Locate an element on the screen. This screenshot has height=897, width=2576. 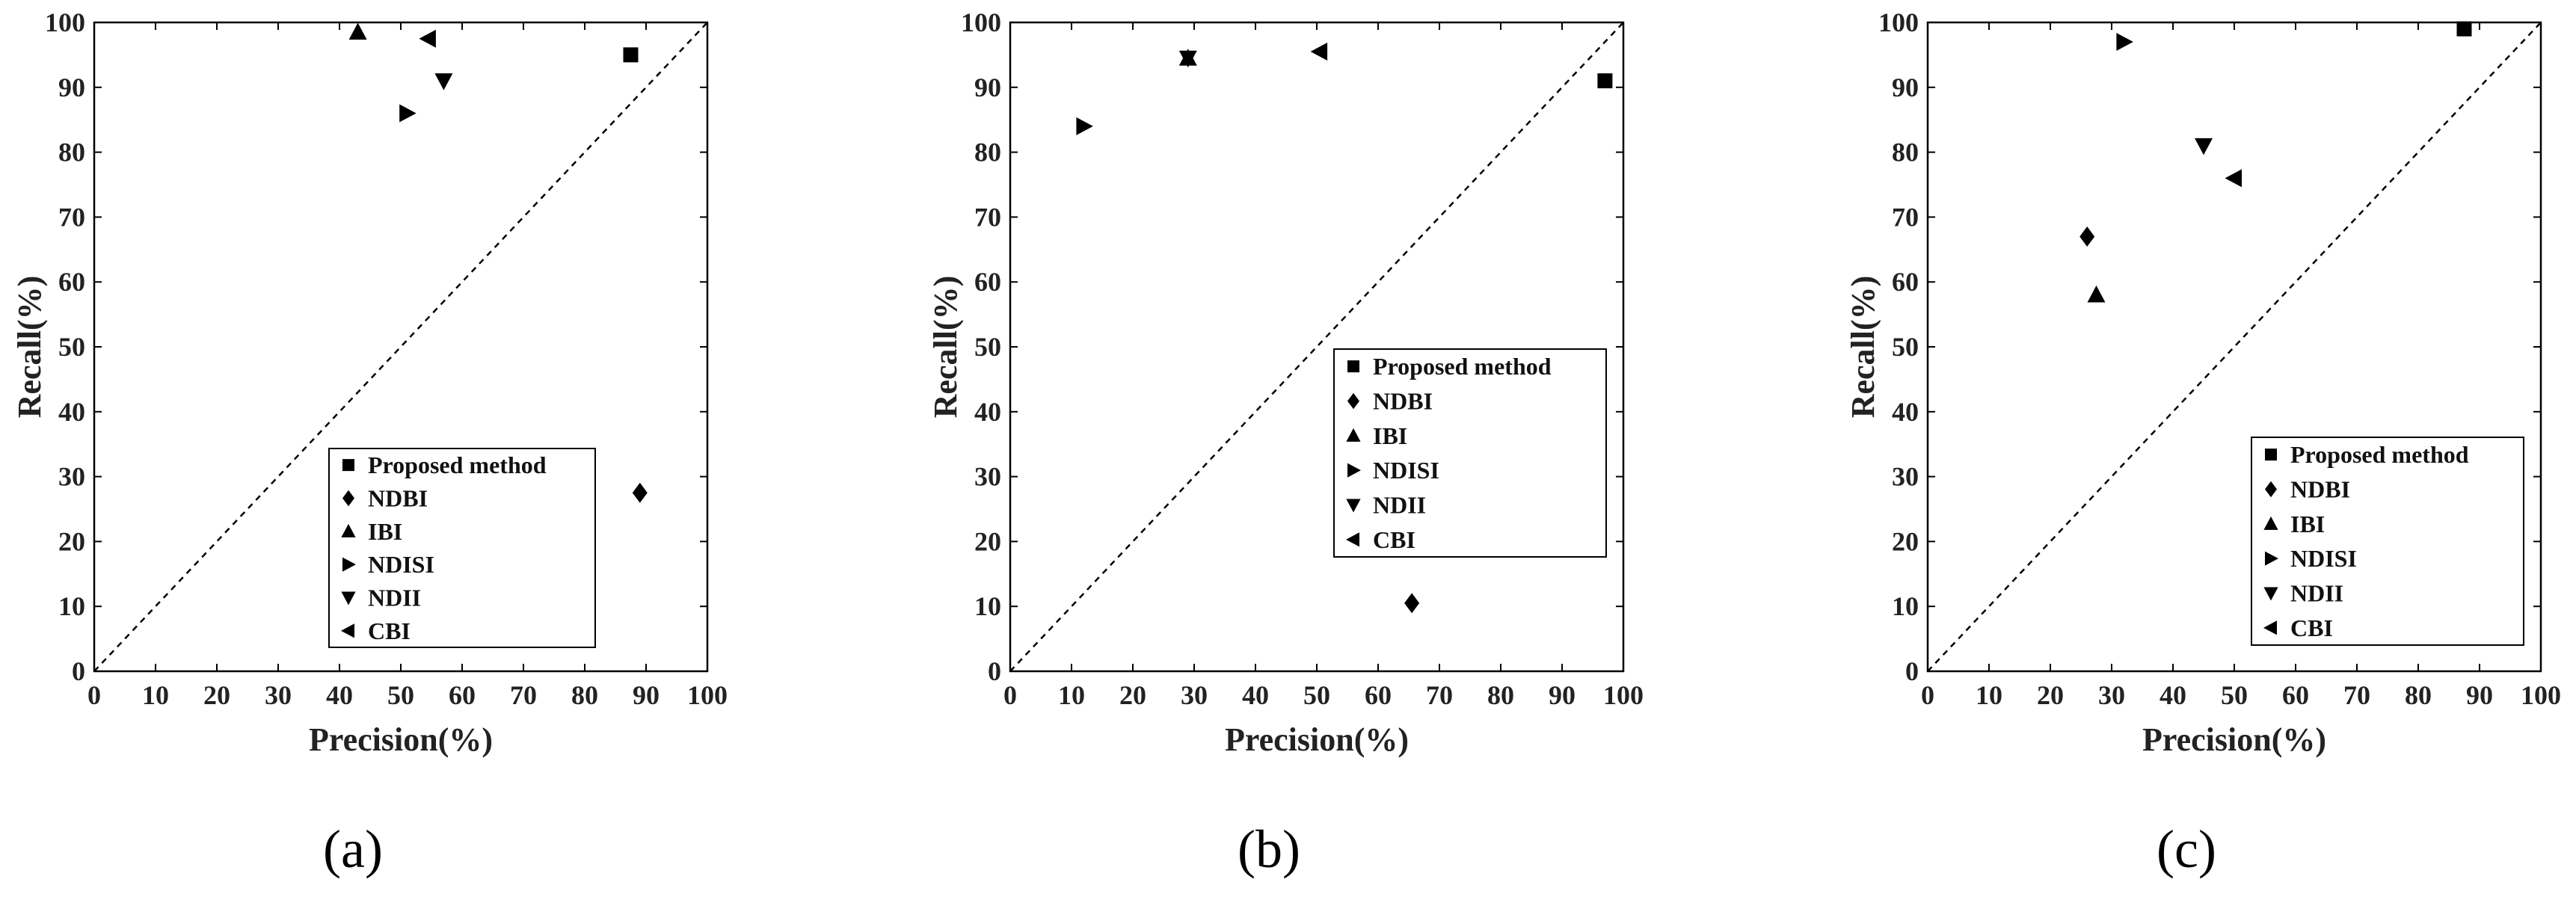
panel-label: (a) is located at coordinates (353, 849).